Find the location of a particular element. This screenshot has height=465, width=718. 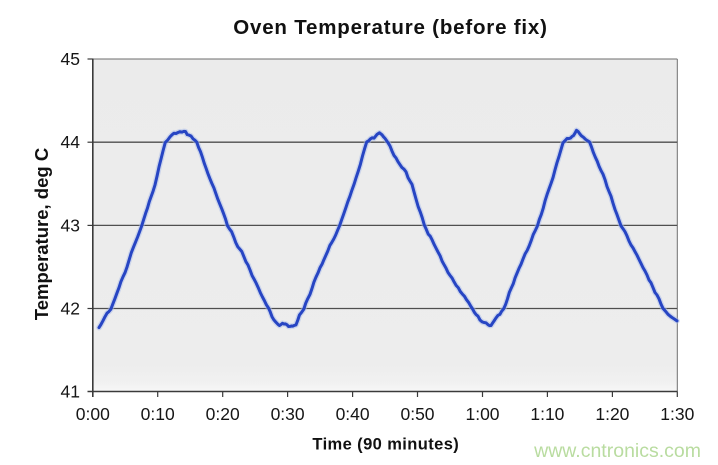

svg-text: www.cntronics.com is located at coordinates (617, 451).